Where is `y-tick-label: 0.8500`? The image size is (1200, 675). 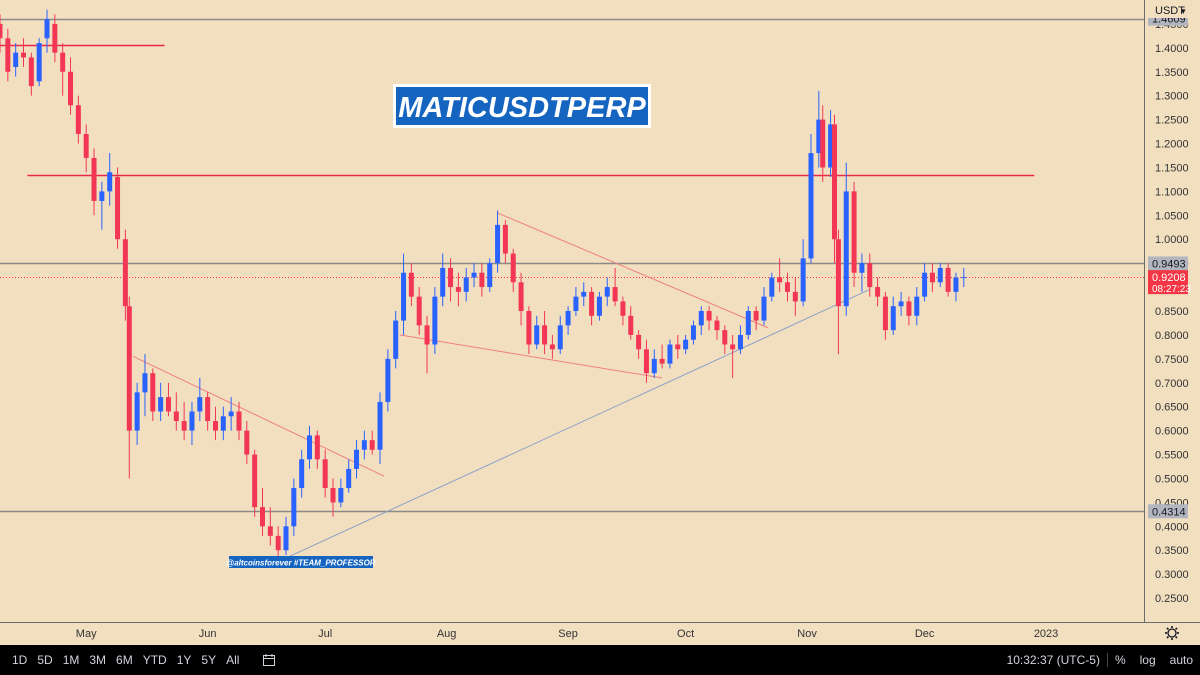
y-tick-label: 0.8500 is located at coordinates (1172, 312).